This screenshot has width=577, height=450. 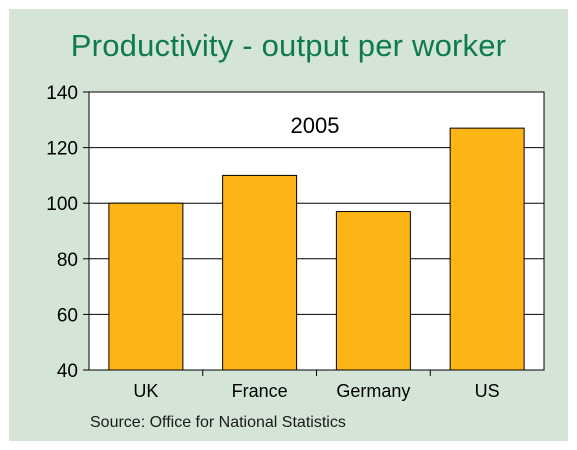 I want to click on x-tick-label: Germany, so click(x=373, y=391).